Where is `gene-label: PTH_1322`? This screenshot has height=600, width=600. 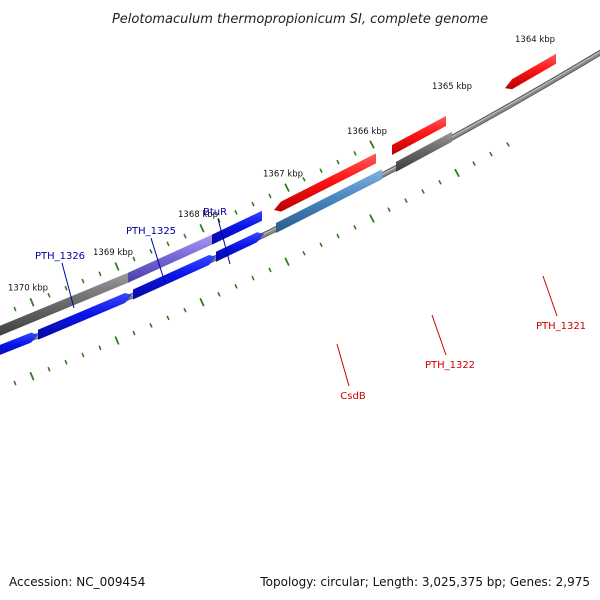 gene-label: PTH_1322 is located at coordinates (450, 365).